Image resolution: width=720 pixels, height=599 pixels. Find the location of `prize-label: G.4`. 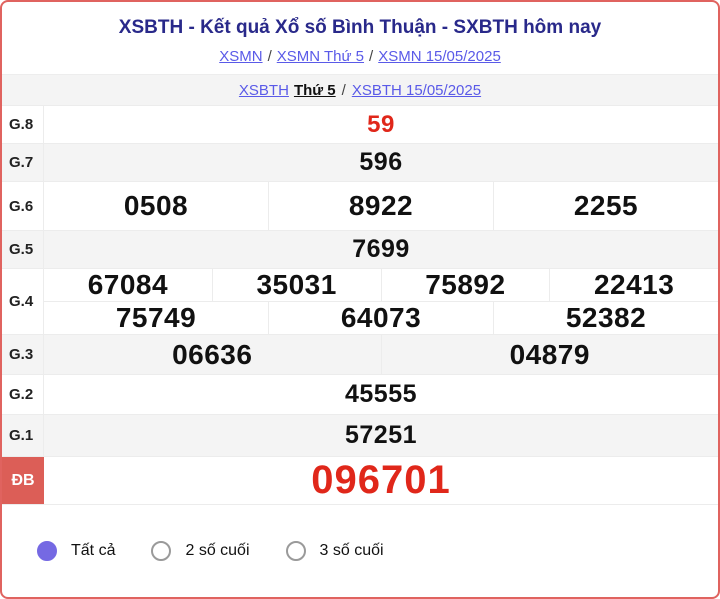

prize-label: G.4 is located at coordinates (23, 301).